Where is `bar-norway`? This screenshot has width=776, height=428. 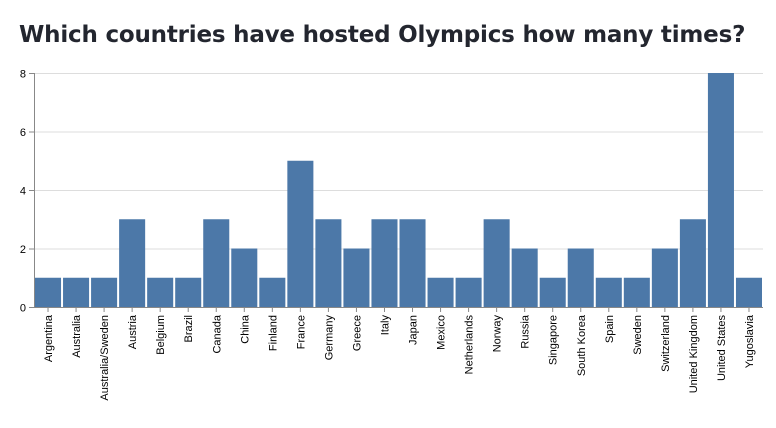
bar-norway is located at coordinates (496, 263).